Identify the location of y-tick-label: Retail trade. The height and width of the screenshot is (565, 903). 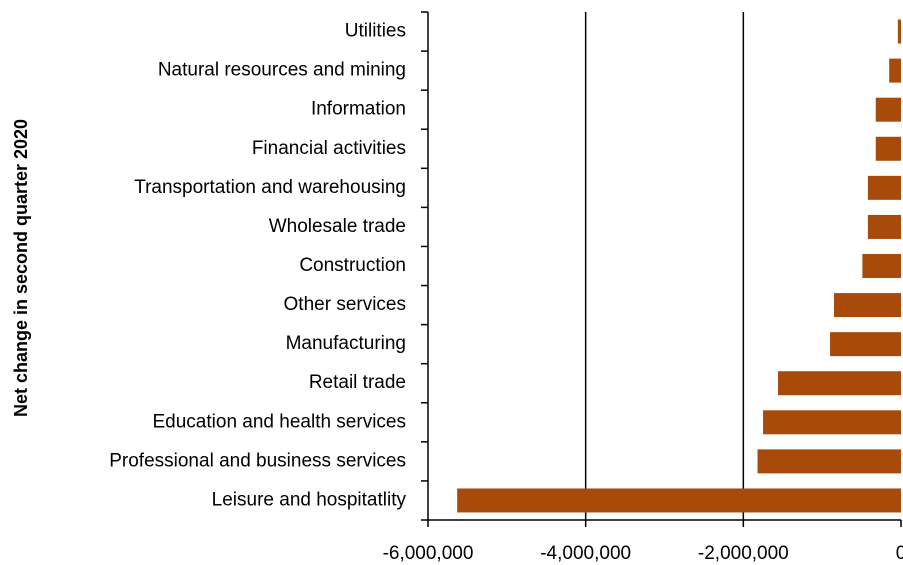
(357, 382).